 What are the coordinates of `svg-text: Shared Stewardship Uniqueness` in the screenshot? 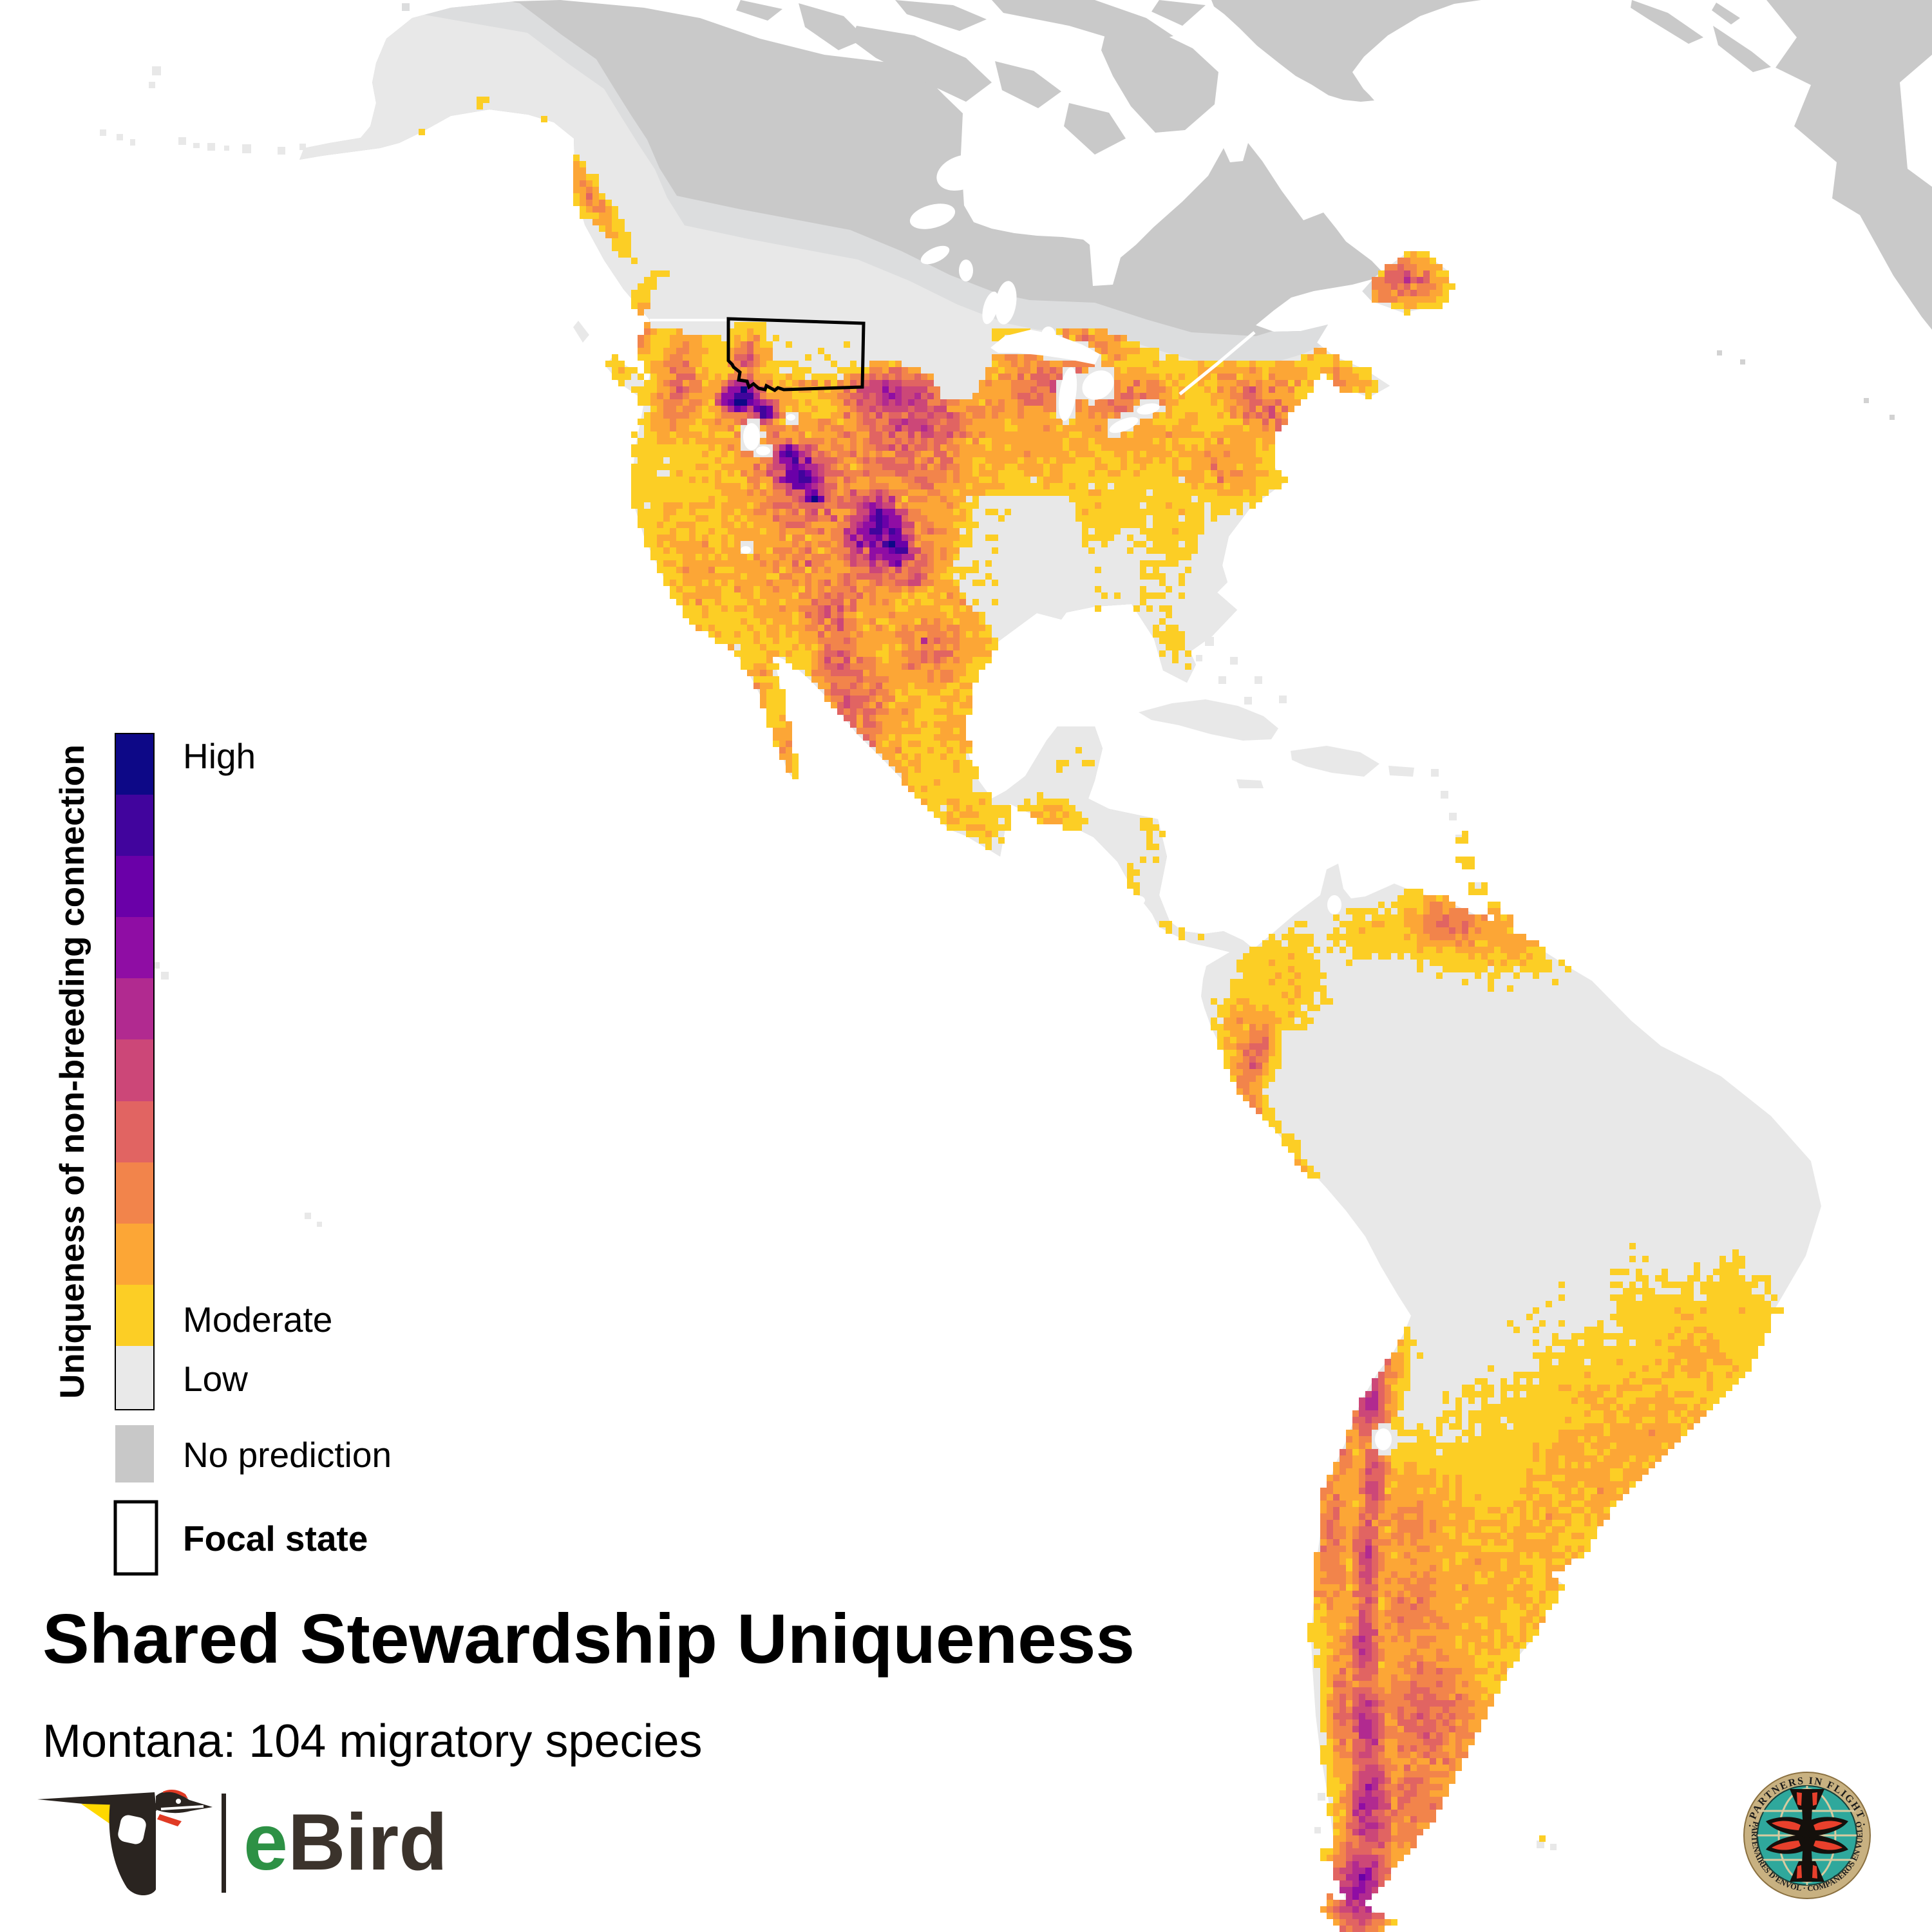 It's located at (589, 1639).